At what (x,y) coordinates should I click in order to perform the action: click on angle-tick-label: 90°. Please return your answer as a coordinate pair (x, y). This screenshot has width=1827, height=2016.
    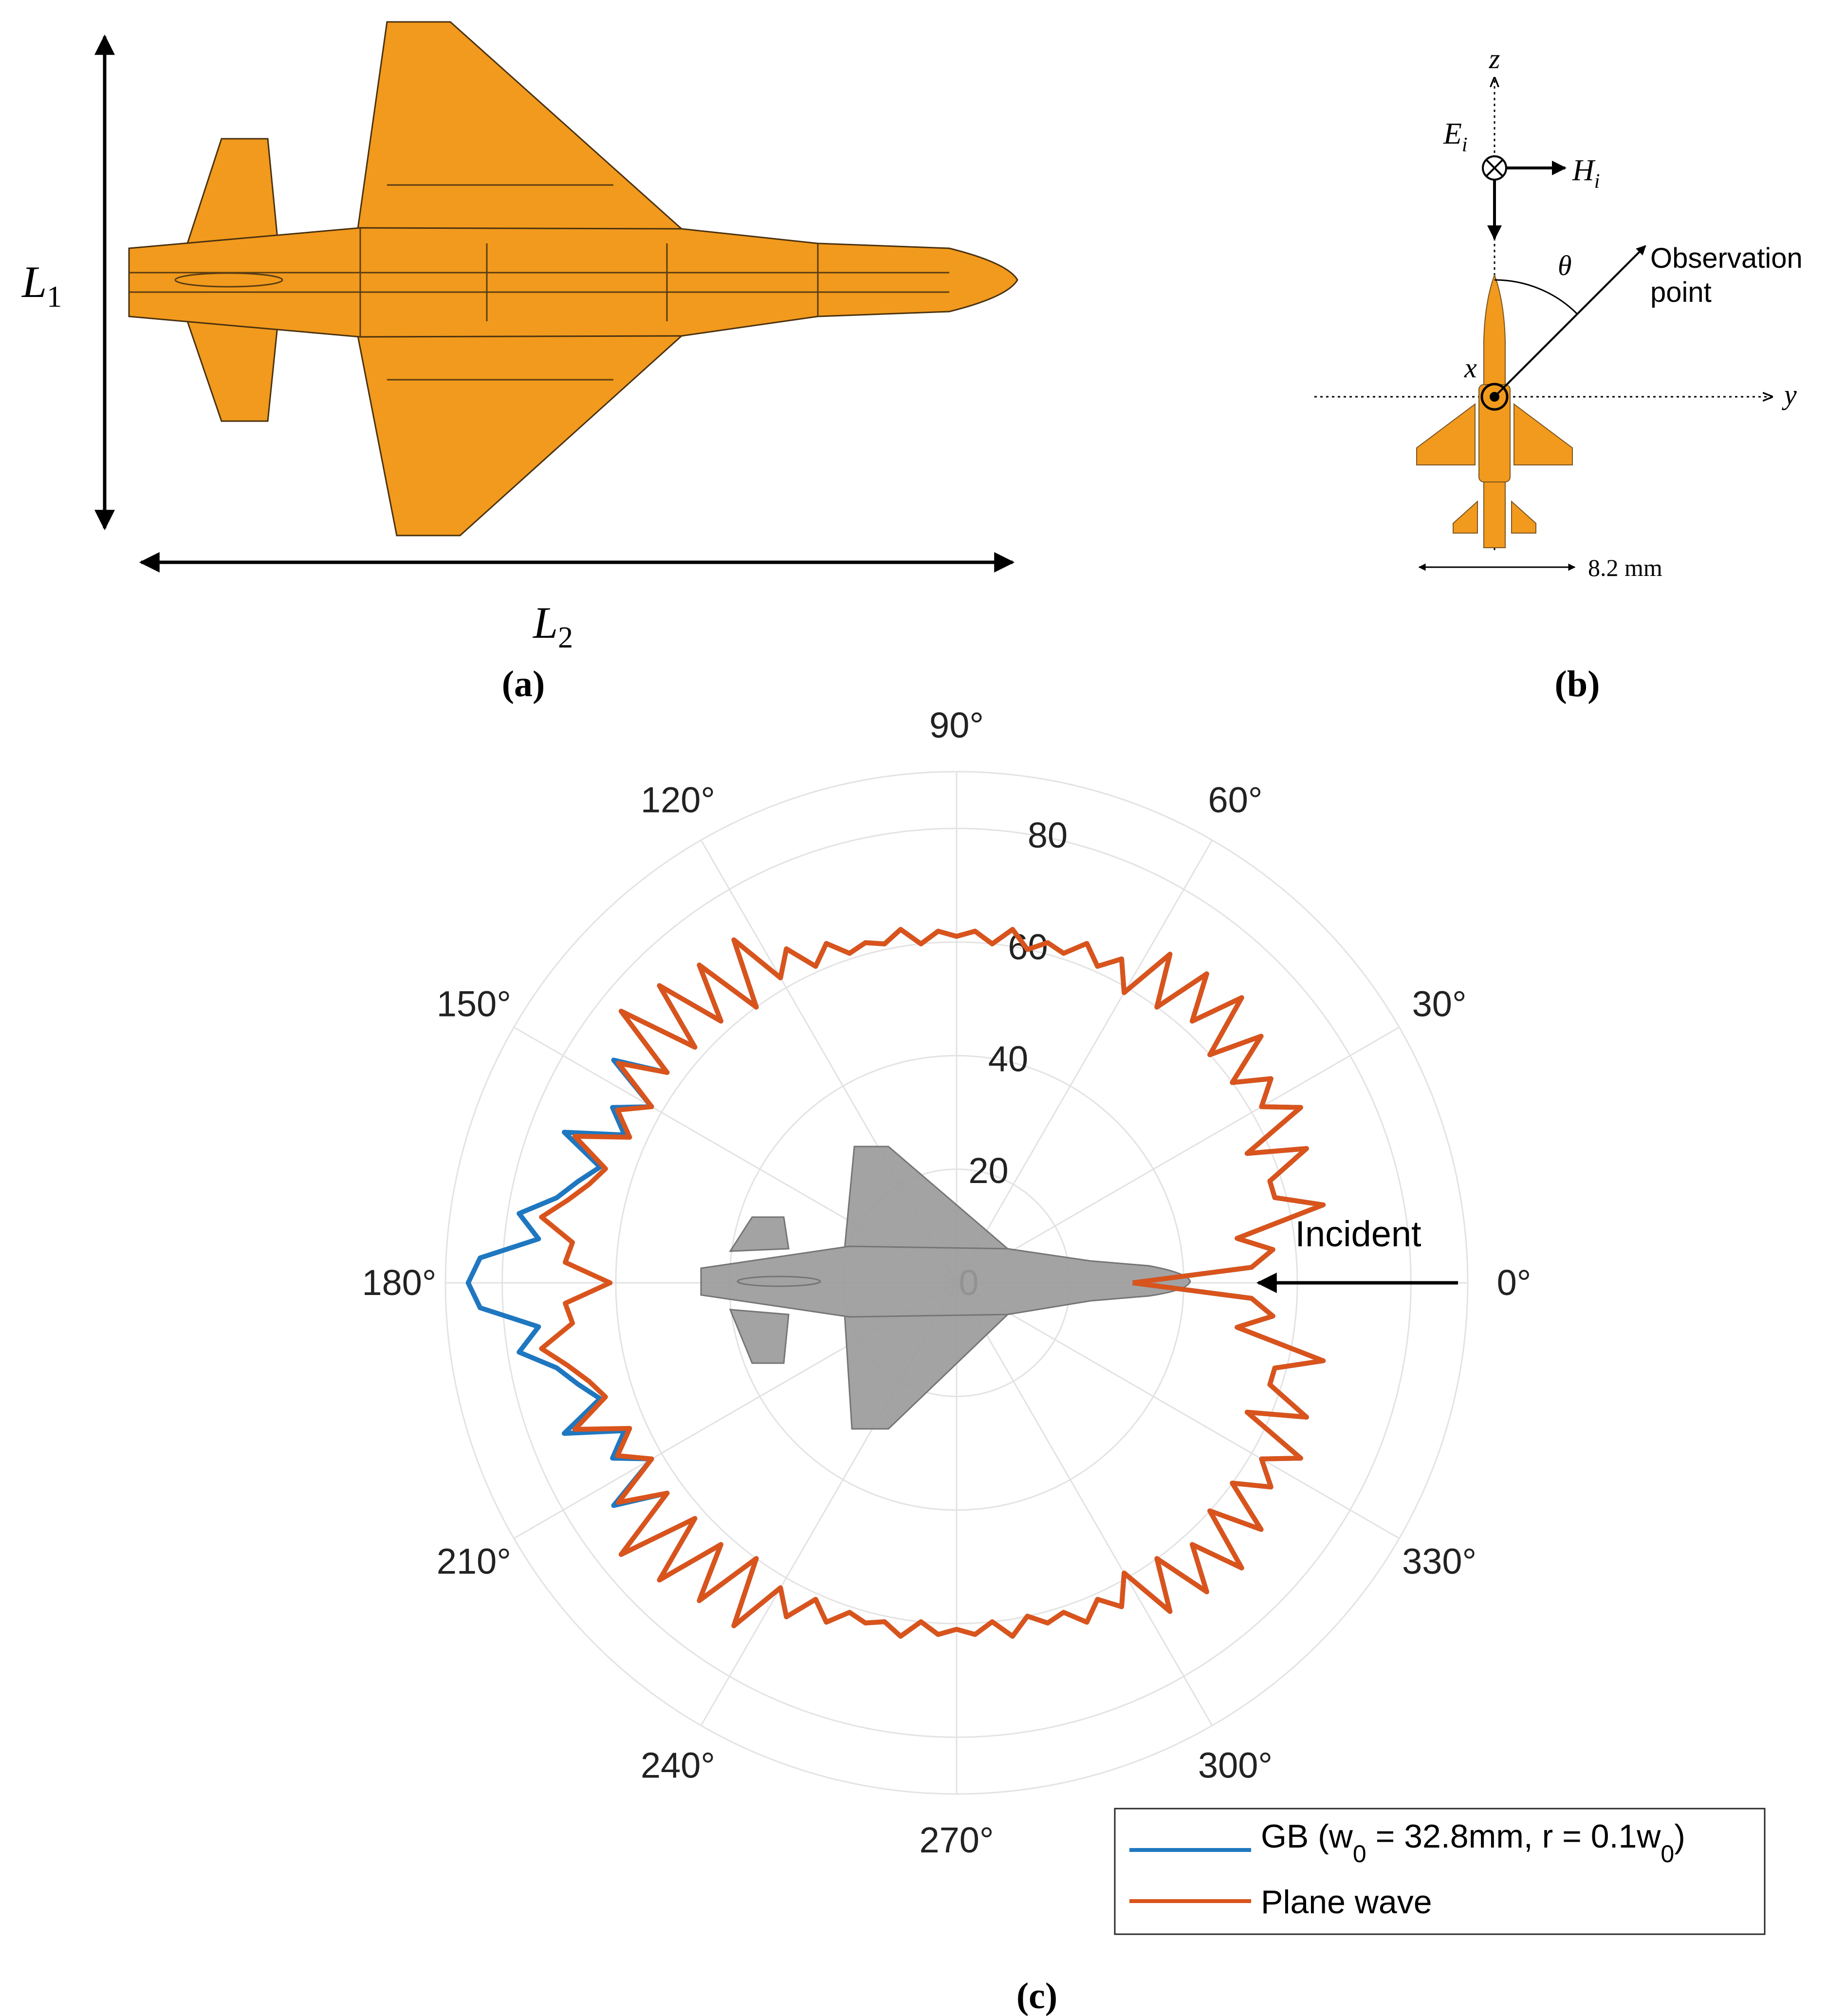
    Looking at the image, I should click on (956, 725).